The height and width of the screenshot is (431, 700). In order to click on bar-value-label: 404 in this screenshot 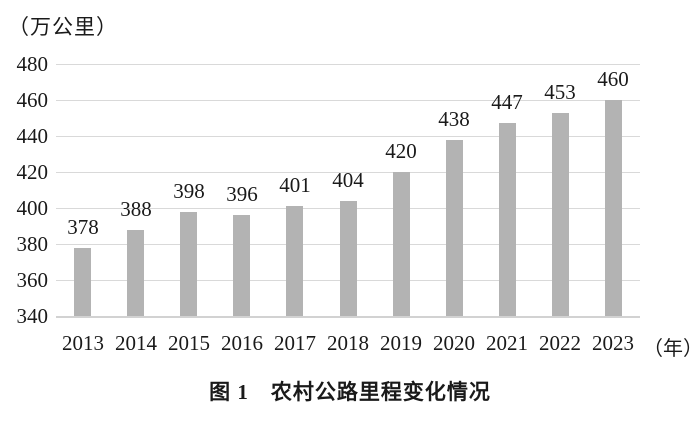, I will do `click(348, 180)`.